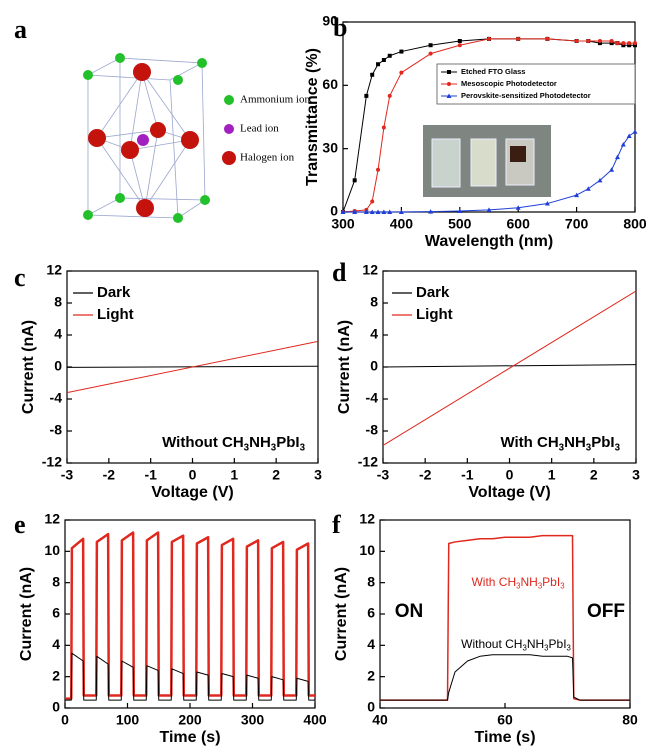 The image size is (651, 752). What do you see at coordinates (504, 737) in the screenshot?
I see `x-axis-label: Time (s)` at bounding box center [504, 737].